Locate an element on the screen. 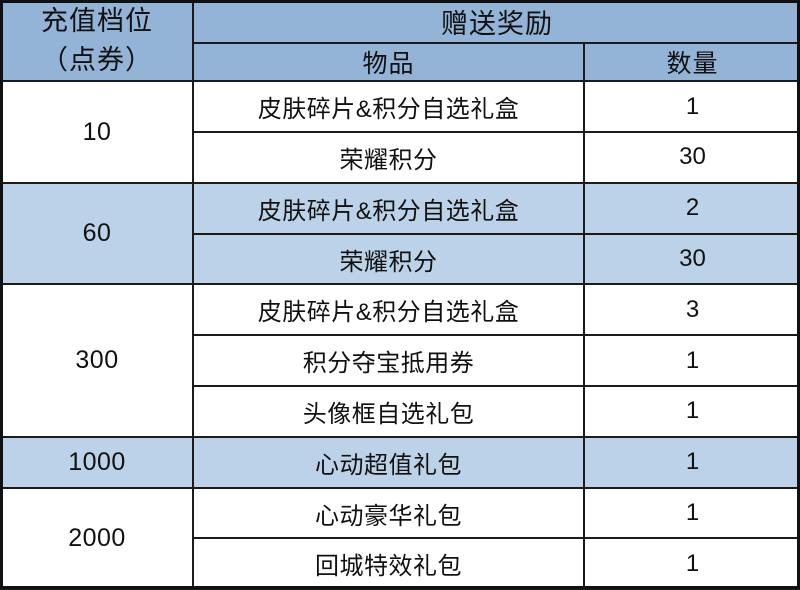  table-row: 积分夺宝抵用券 1 is located at coordinates (400, 361).